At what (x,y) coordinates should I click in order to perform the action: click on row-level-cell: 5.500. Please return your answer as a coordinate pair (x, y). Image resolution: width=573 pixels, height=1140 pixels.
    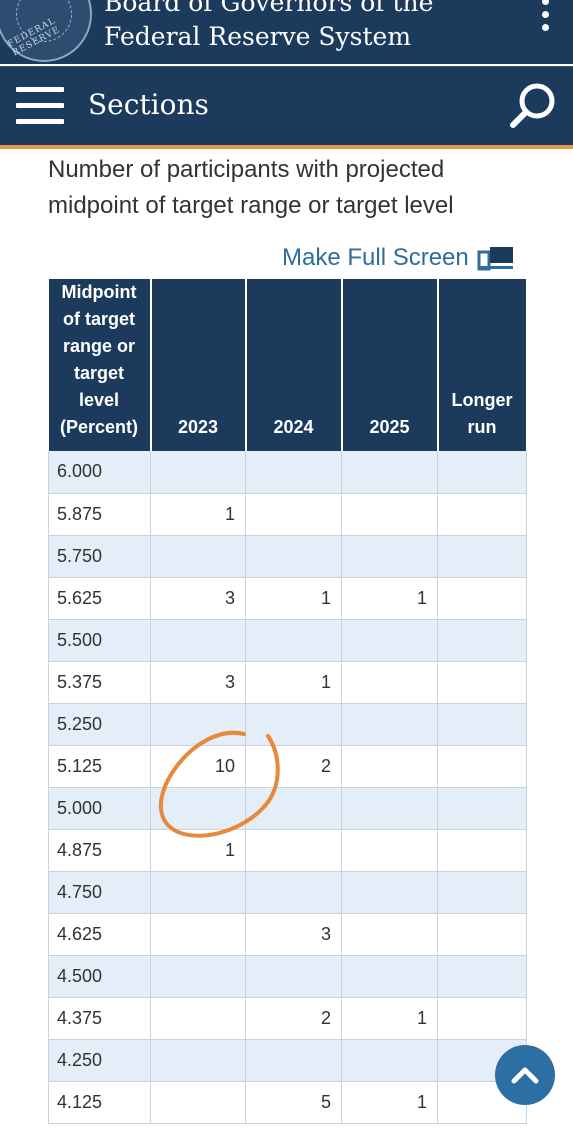
    Looking at the image, I should click on (99, 640).